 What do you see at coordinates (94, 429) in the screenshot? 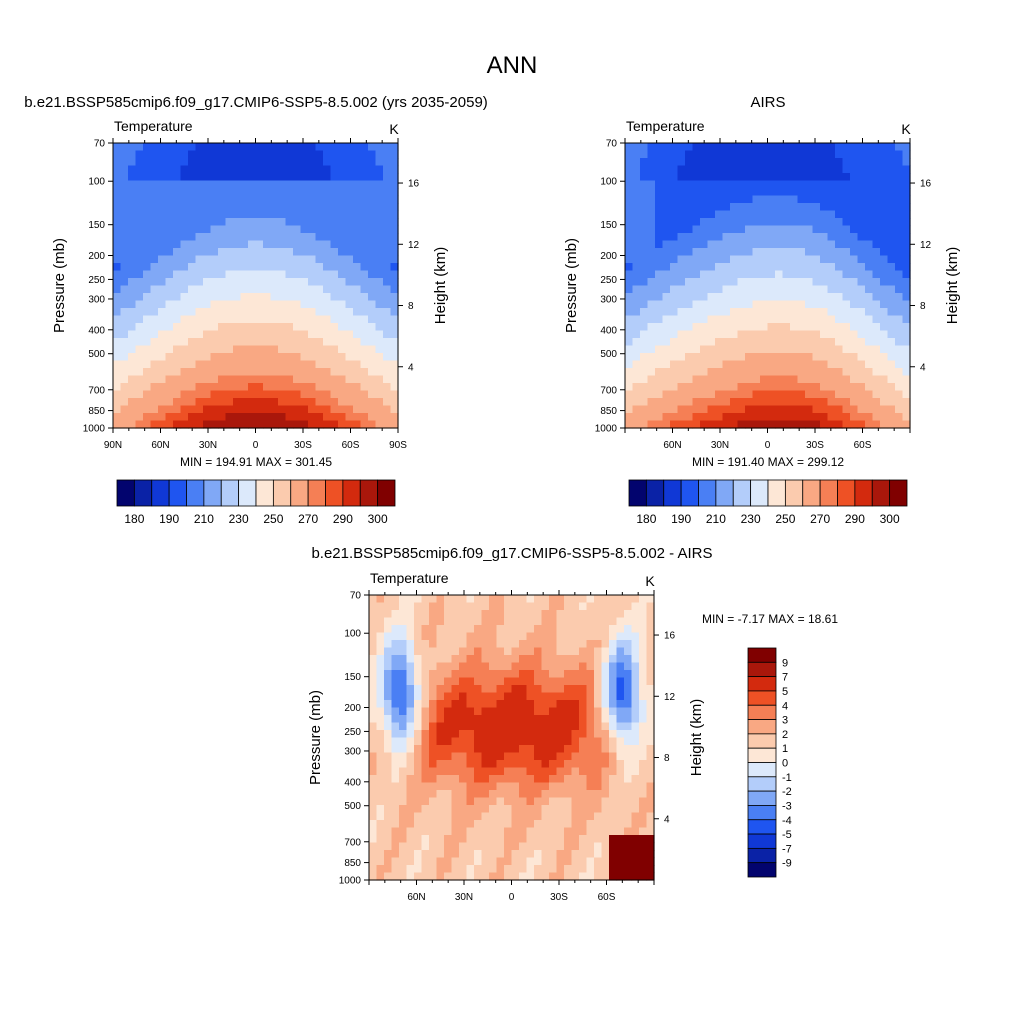
I see `y-tick-label: 1000` at bounding box center [94, 429].